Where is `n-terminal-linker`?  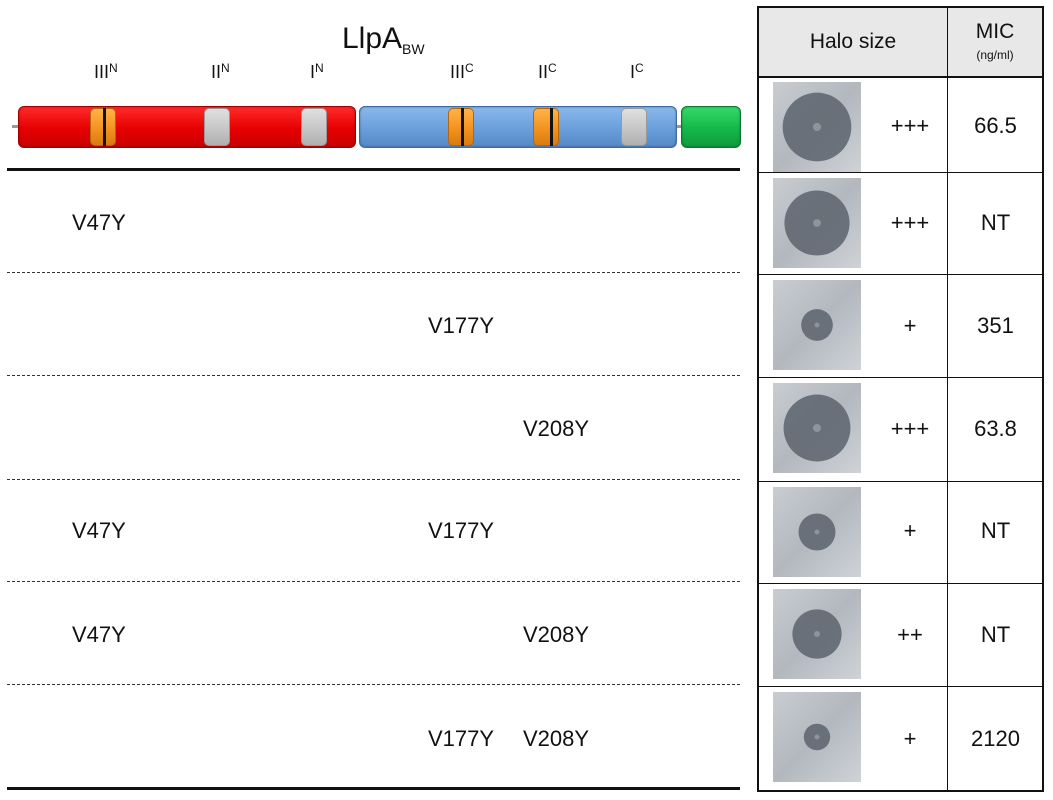
n-terminal-linker is located at coordinates (16, 126).